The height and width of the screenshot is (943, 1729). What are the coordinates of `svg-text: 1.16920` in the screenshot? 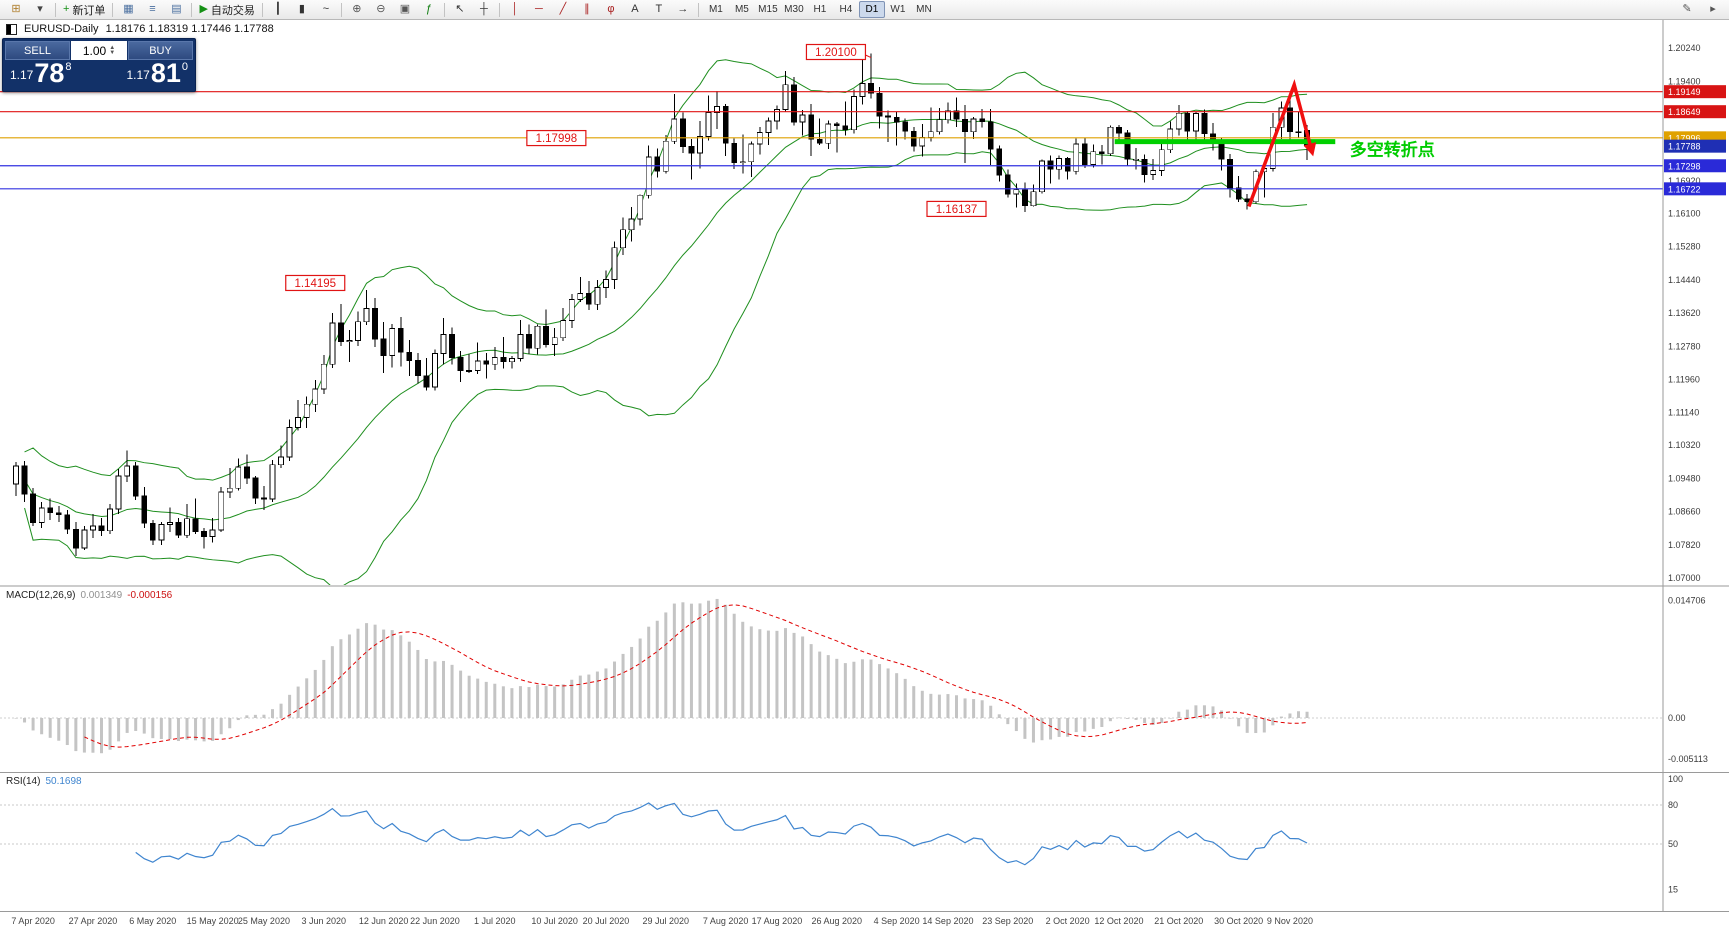 It's located at (1684, 181).